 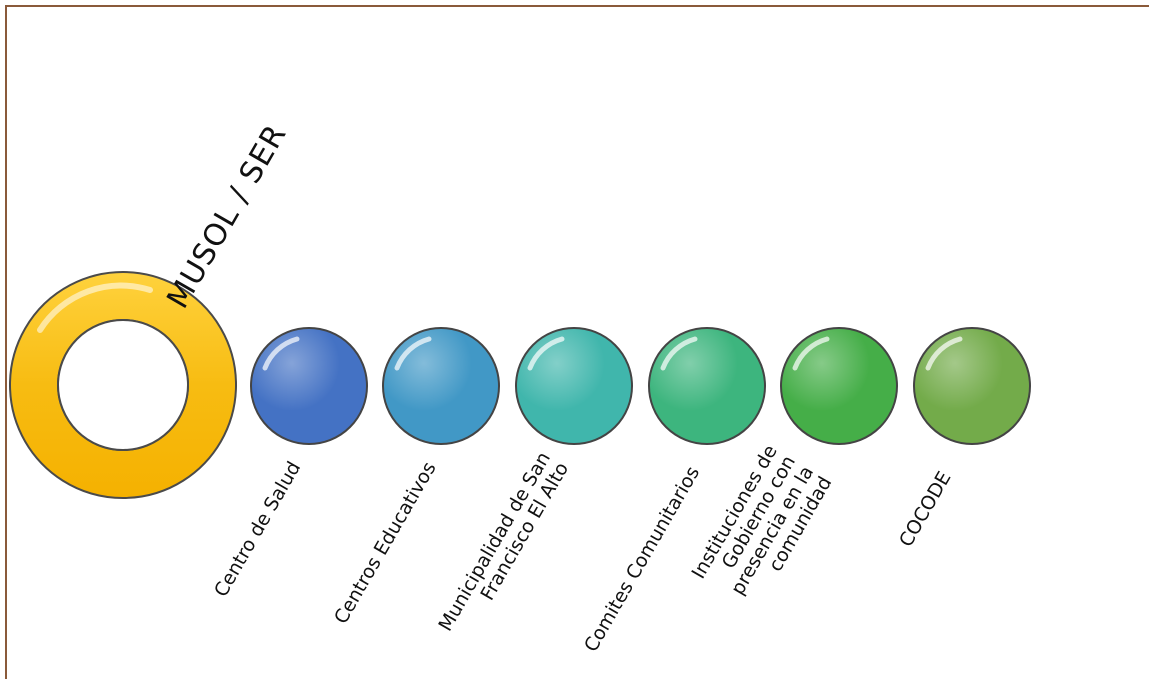 I want to click on hub-ring, so click(x=123, y=385).